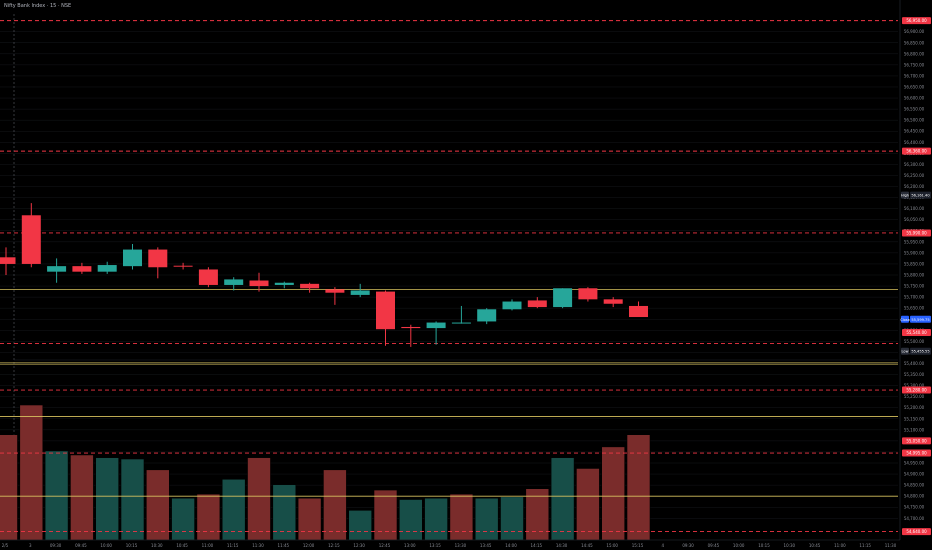  I want to click on level-price-label: 54,640.00, so click(916, 531).